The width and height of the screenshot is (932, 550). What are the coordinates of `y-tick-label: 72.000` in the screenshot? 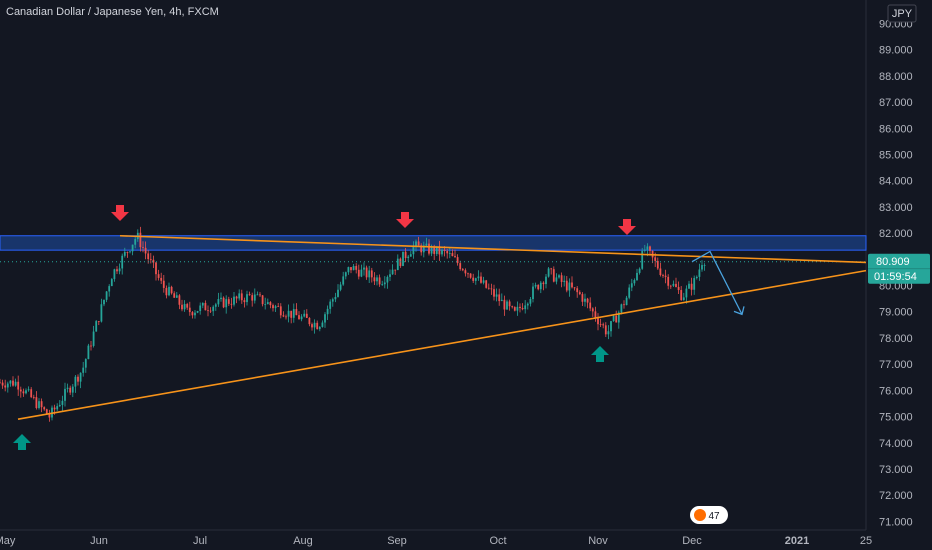 It's located at (896, 496).